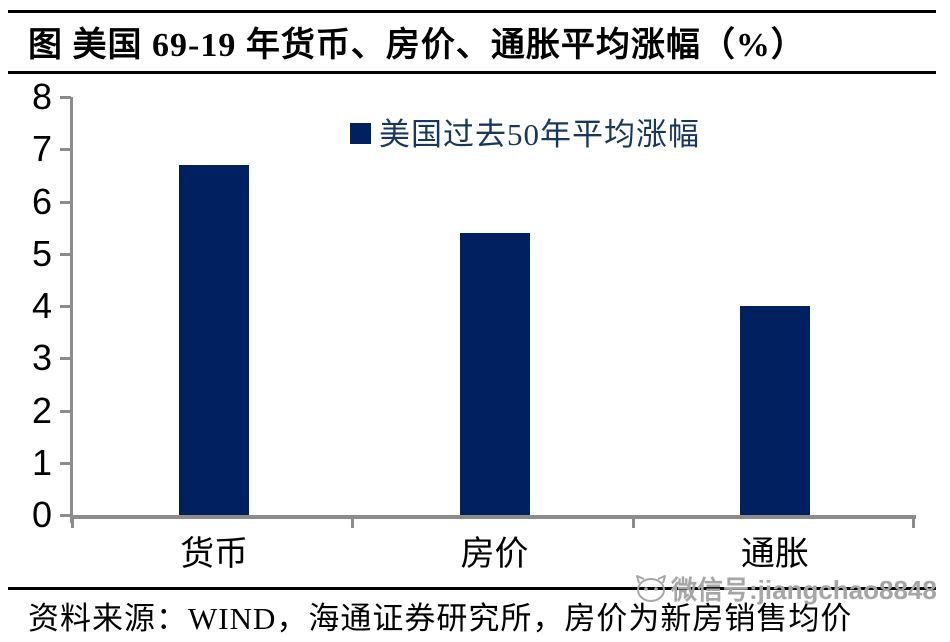 Image resolution: width=950 pixels, height=642 pixels. What do you see at coordinates (539, 134) in the screenshot?
I see `legend-label: 美国过去50年平均涨幅` at bounding box center [539, 134].